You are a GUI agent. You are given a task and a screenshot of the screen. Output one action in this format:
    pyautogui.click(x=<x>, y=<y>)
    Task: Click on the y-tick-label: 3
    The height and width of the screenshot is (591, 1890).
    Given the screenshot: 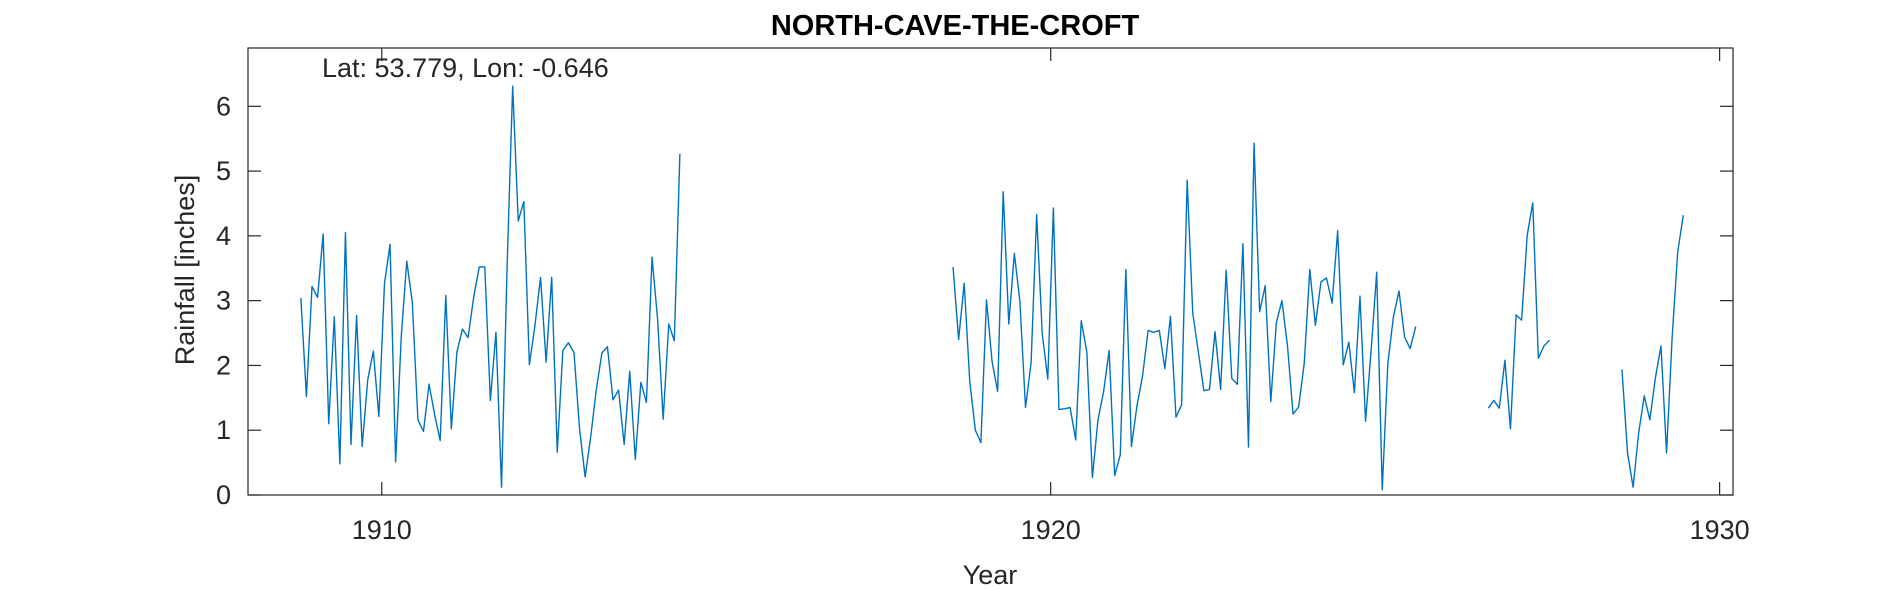 What is the action you would take?
    pyautogui.click(x=223, y=301)
    